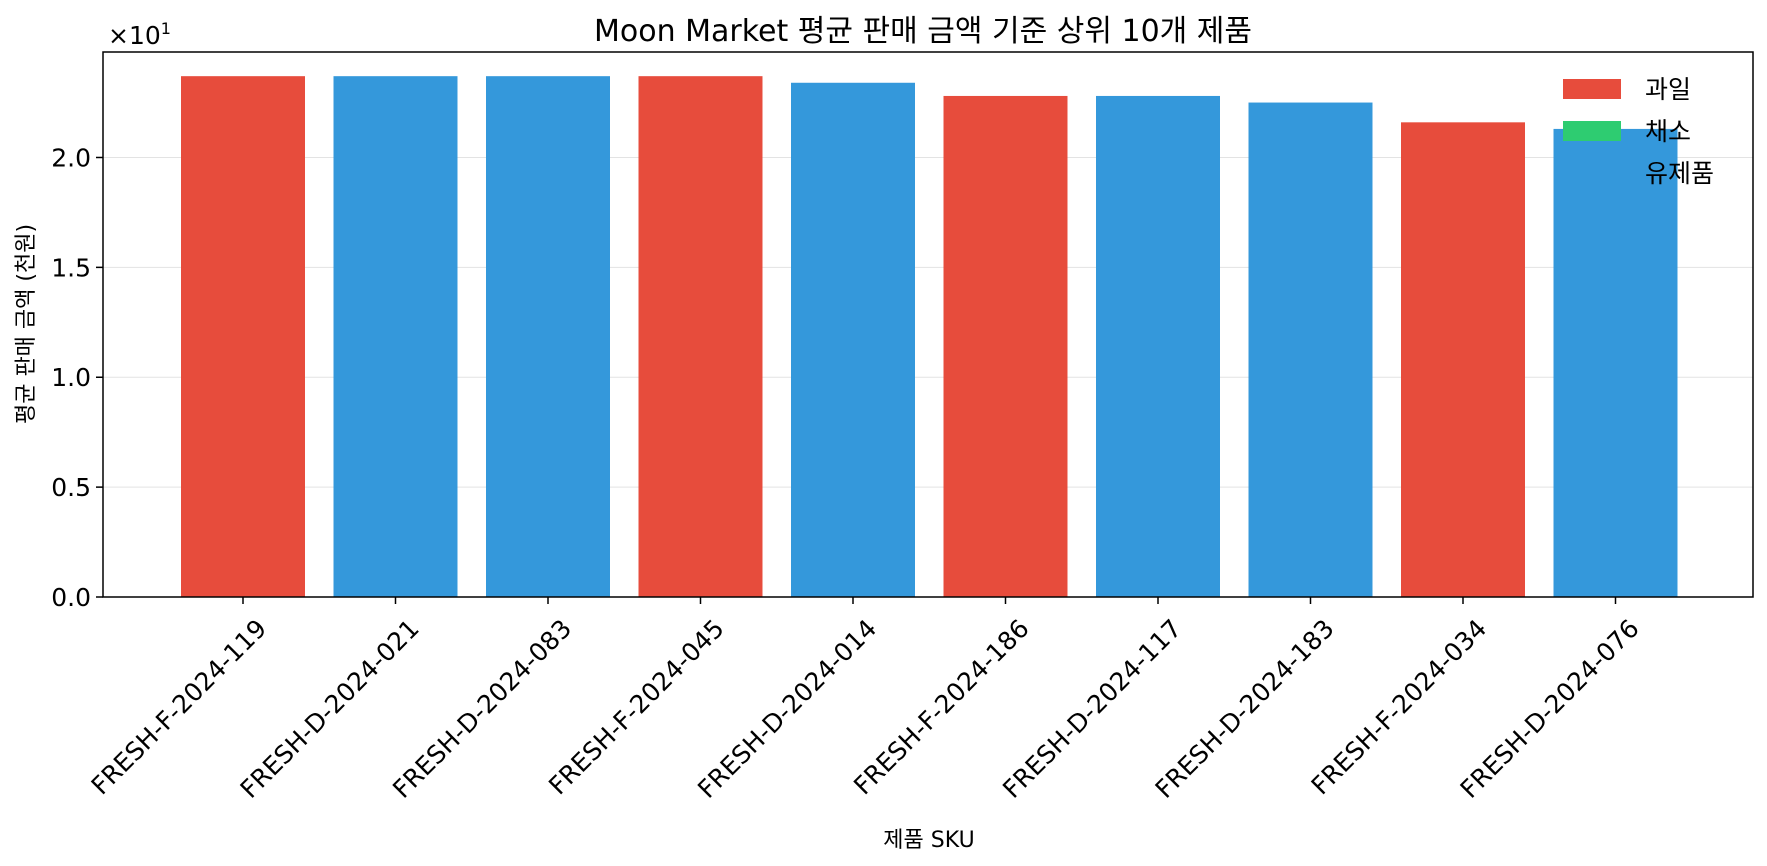 The height and width of the screenshot is (866, 1767). Describe the element at coordinates (1668, 131) in the screenshot. I see `legend-label: 채소` at that location.